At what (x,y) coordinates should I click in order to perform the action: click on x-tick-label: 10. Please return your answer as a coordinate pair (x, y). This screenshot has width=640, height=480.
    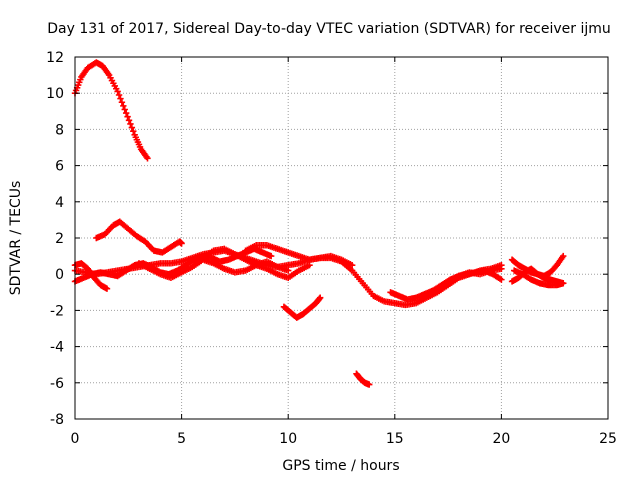
    Looking at the image, I should click on (288, 439).